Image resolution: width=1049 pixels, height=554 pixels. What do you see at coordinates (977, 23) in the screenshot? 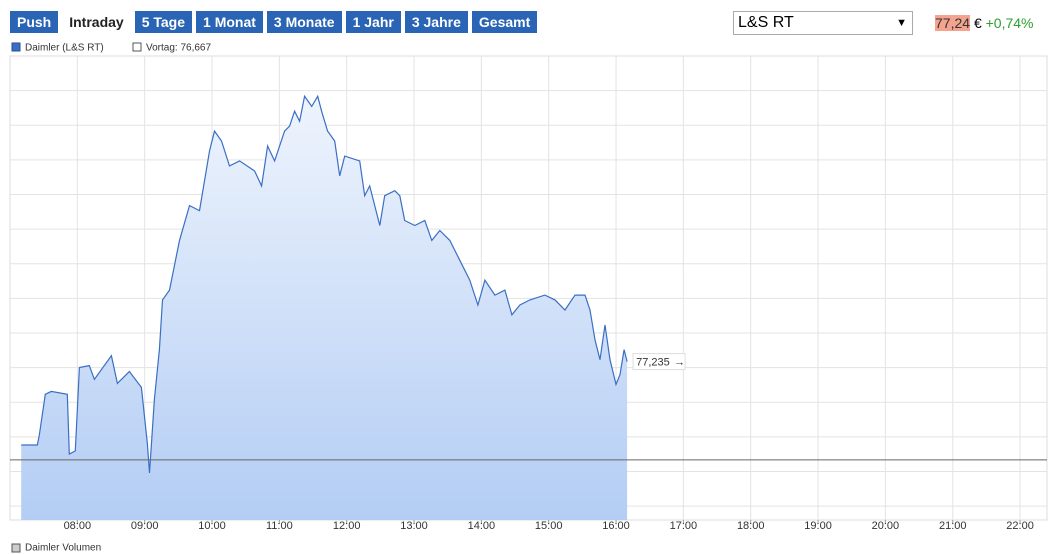
I see `currency: €` at bounding box center [977, 23].